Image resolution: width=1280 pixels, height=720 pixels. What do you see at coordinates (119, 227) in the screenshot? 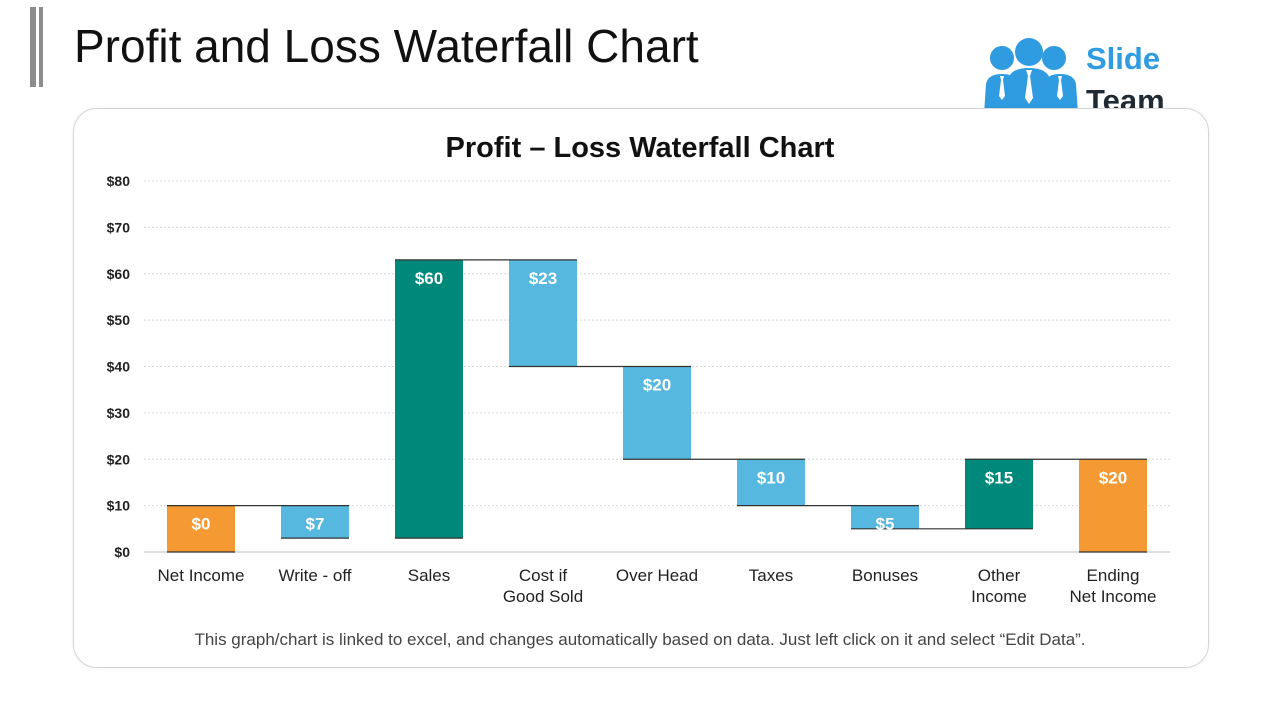
I see `y-tick-label: $70` at bounding box center [119, 227].